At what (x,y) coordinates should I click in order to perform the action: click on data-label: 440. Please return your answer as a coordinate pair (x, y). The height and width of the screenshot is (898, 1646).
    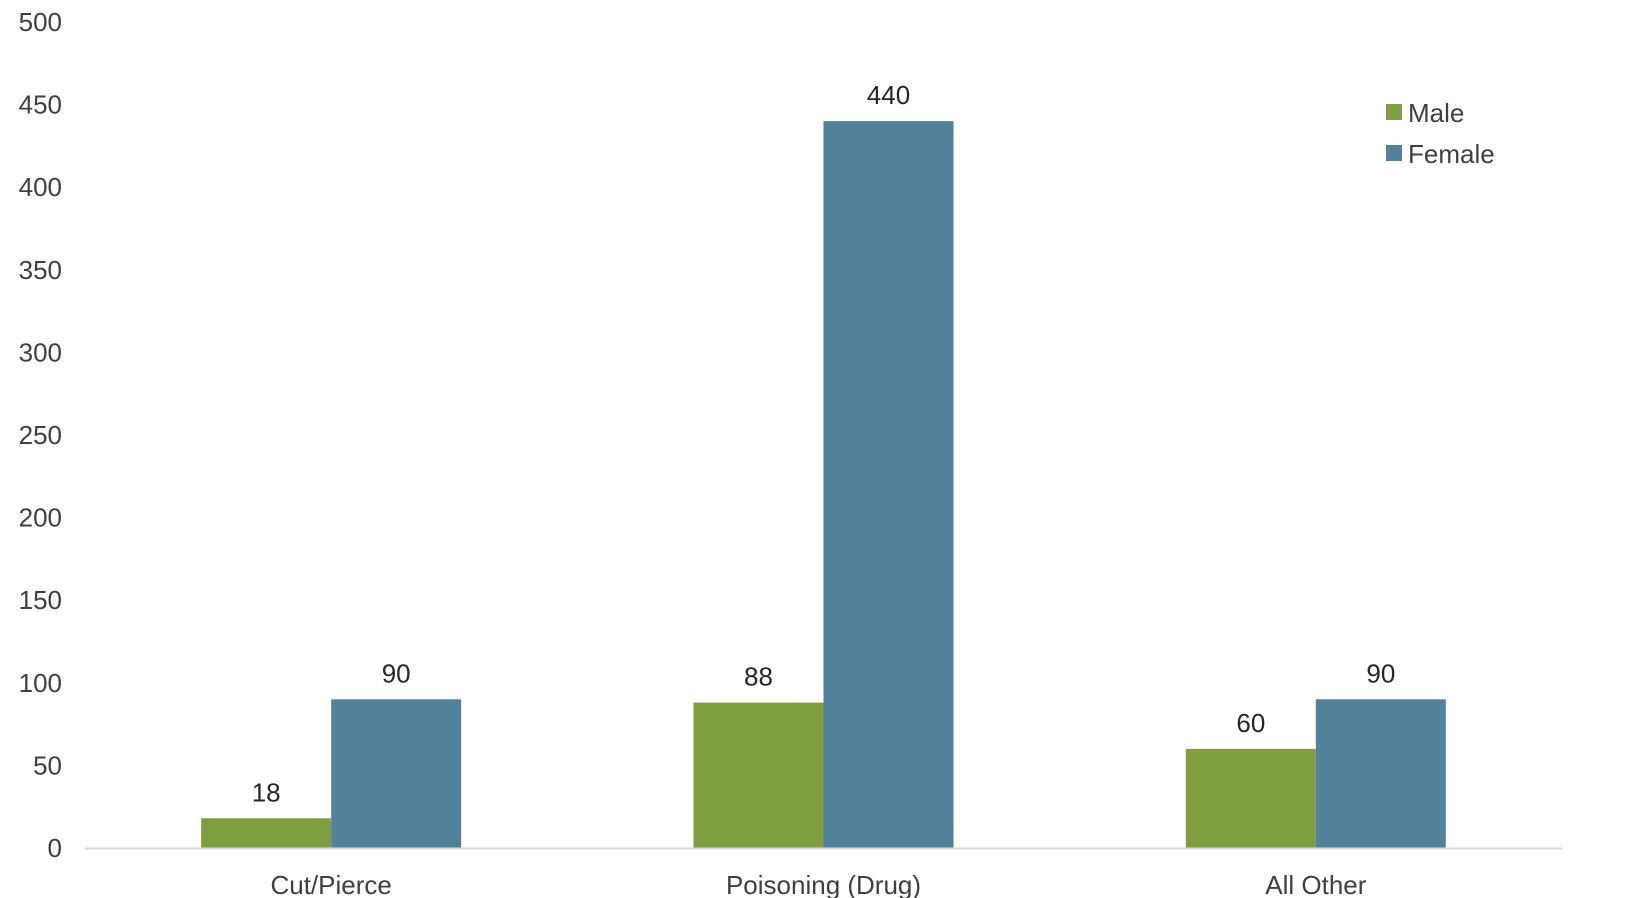
    Looking at the image, I should click on (888, 95).